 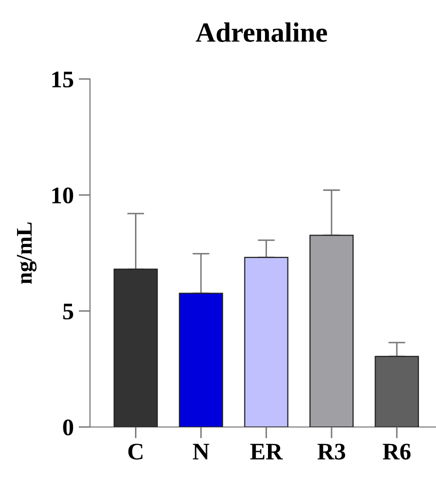 I want to click on x-tick-label: R3, so click(x=332, y=452).